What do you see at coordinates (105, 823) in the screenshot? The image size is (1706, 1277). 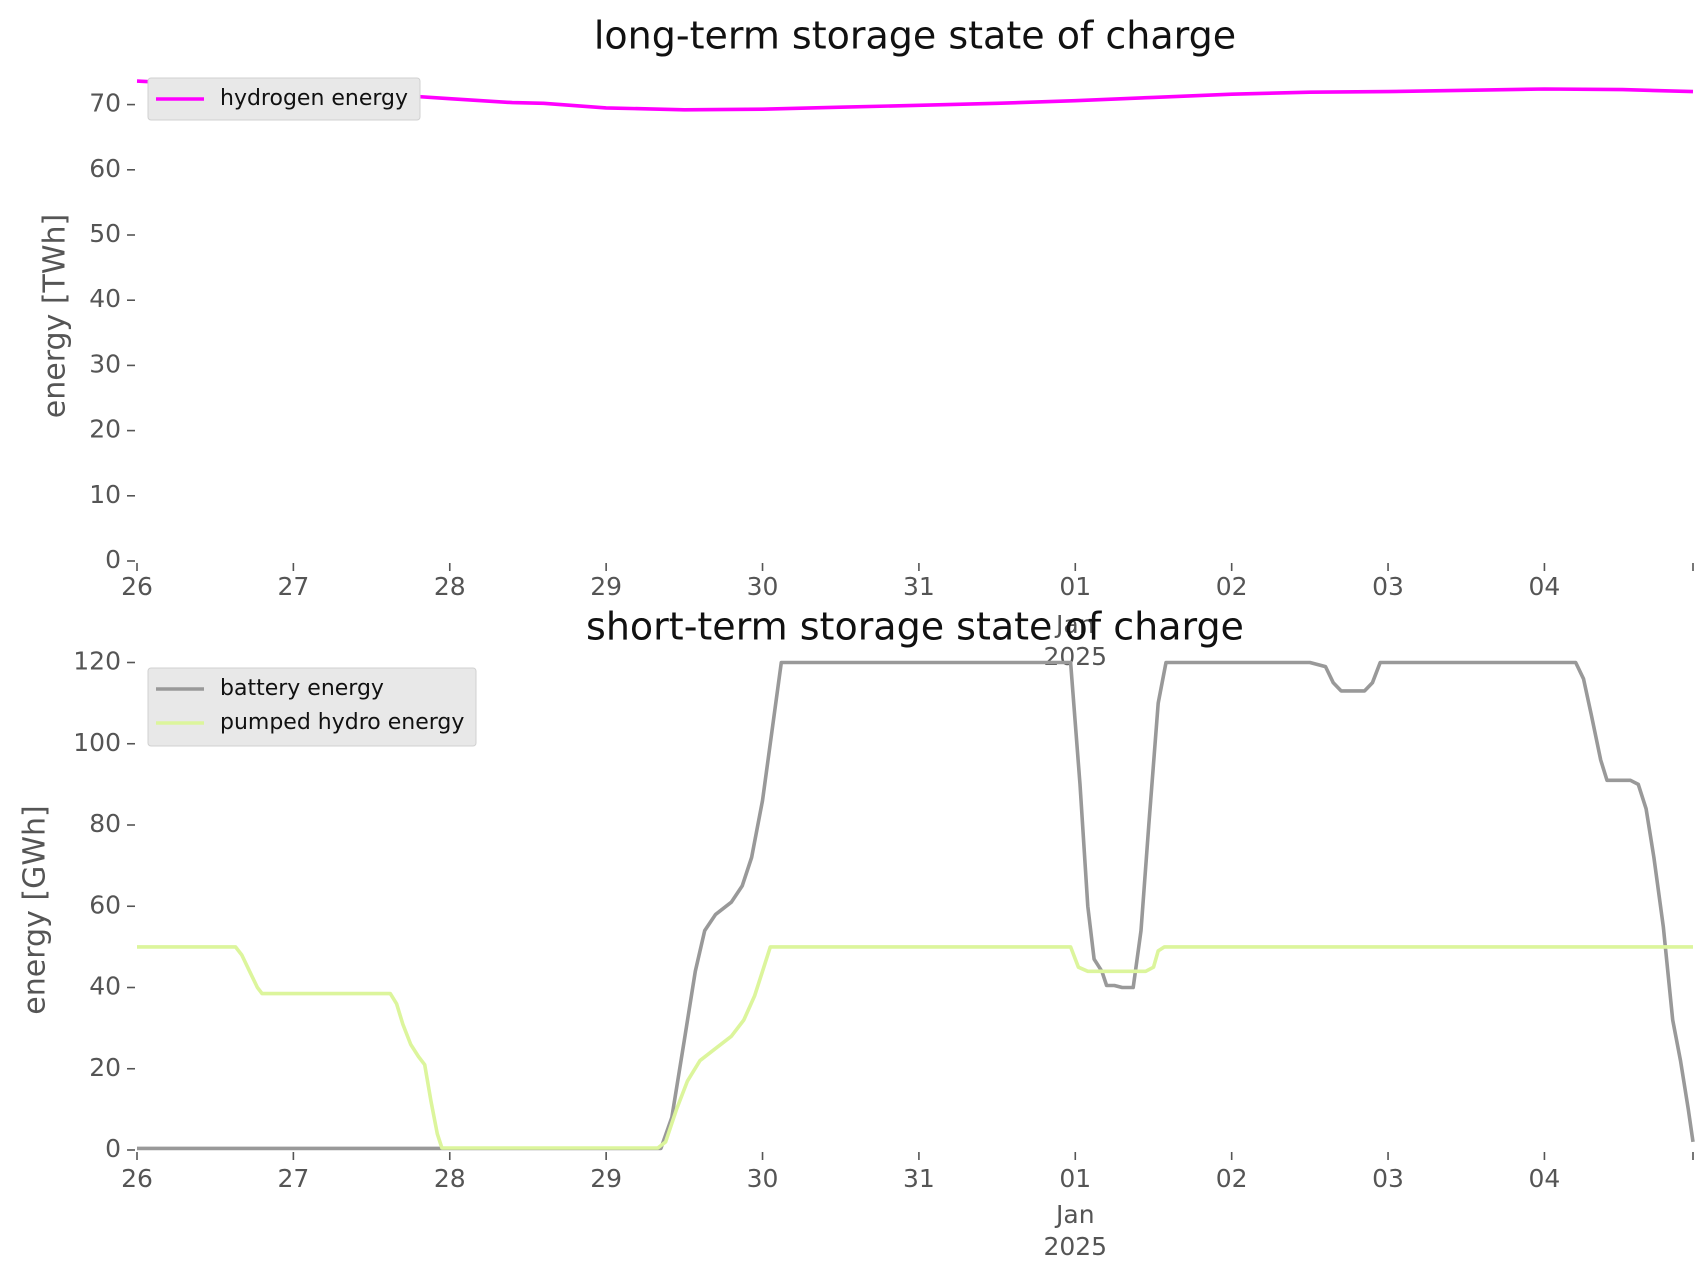 I see `y-tick-label: 80` at bounding box center [105, 823].